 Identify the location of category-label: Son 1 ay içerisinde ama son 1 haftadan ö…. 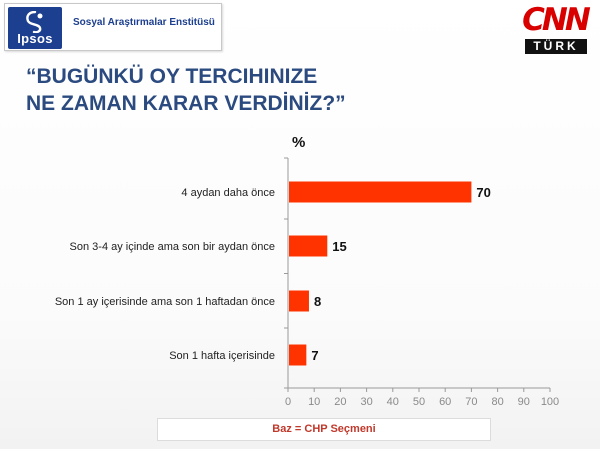
(165, 302).